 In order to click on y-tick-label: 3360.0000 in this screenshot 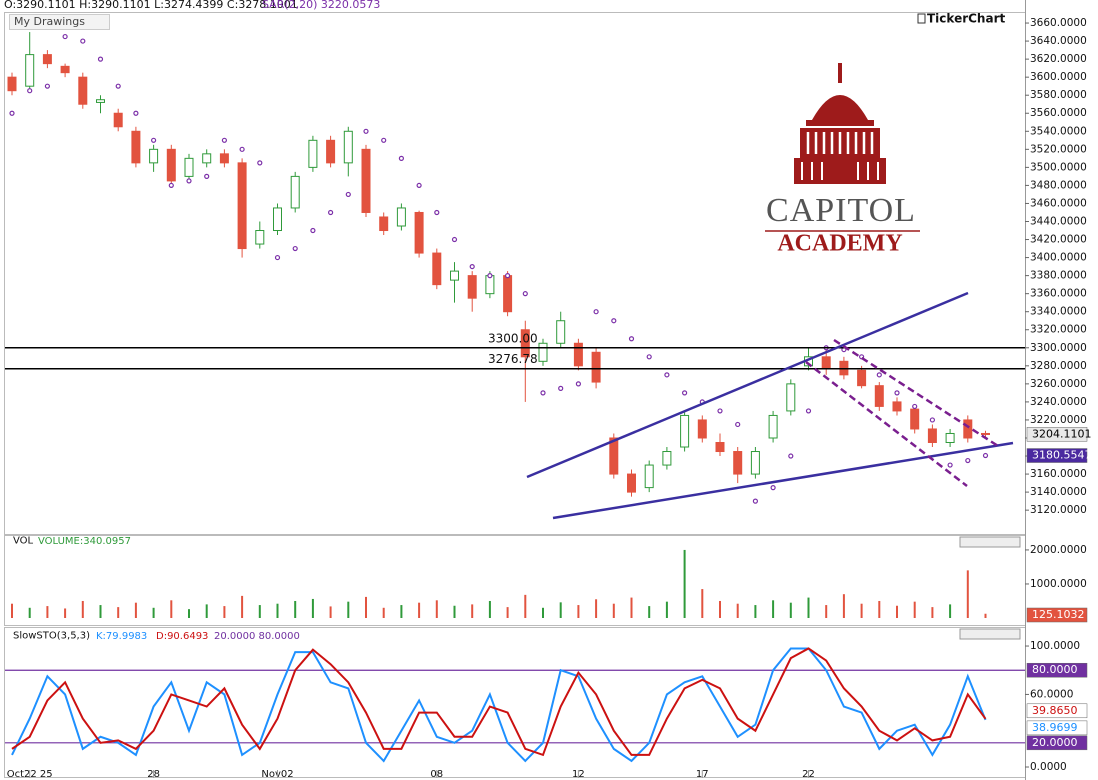, I will do `click(1058, 294)`.